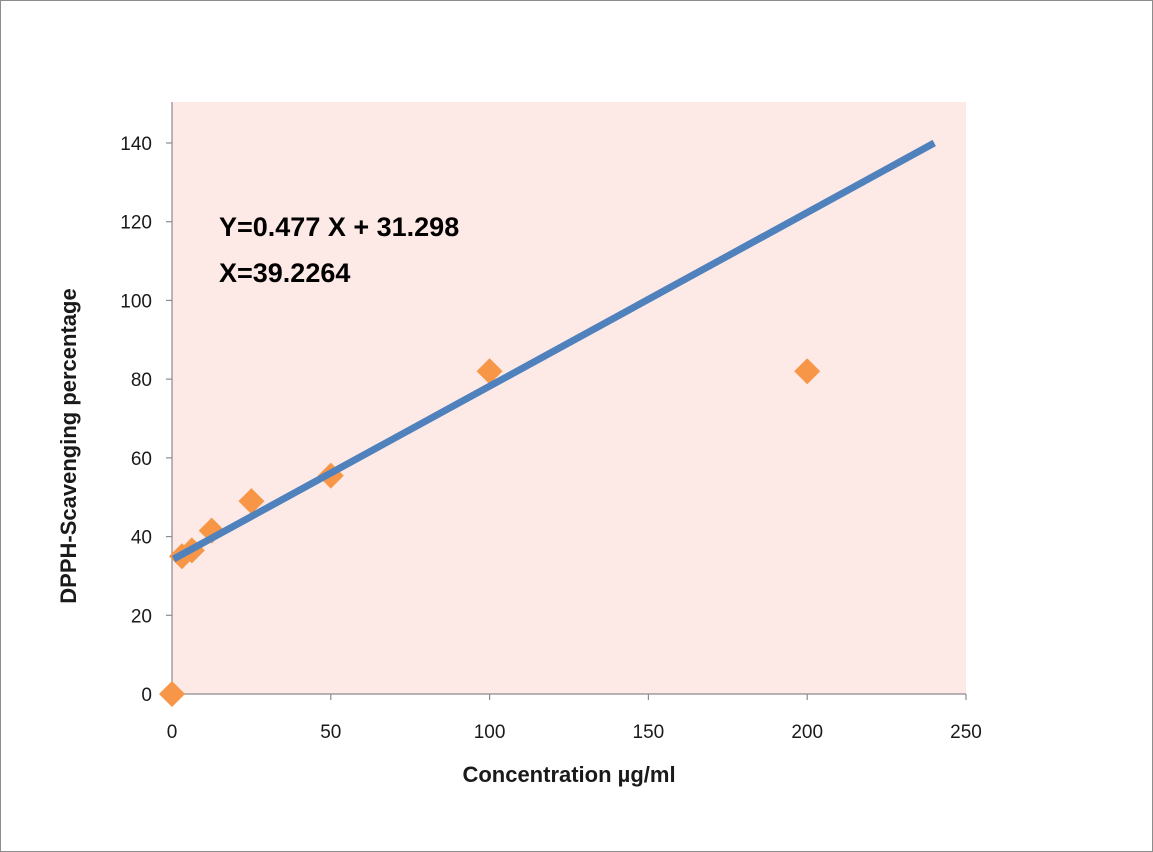 This screenshot has width=1153, height=852. Describe the element at coordinates (966, 732) in the screenshot. I see `x-tick-label: 250` at that location.